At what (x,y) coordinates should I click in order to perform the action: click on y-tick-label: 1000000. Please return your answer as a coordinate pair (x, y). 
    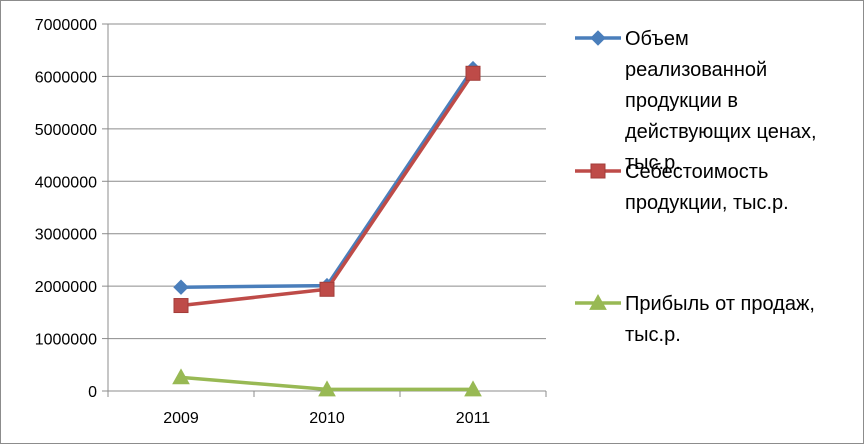
    Looking at the image, I should click on (66, 340).